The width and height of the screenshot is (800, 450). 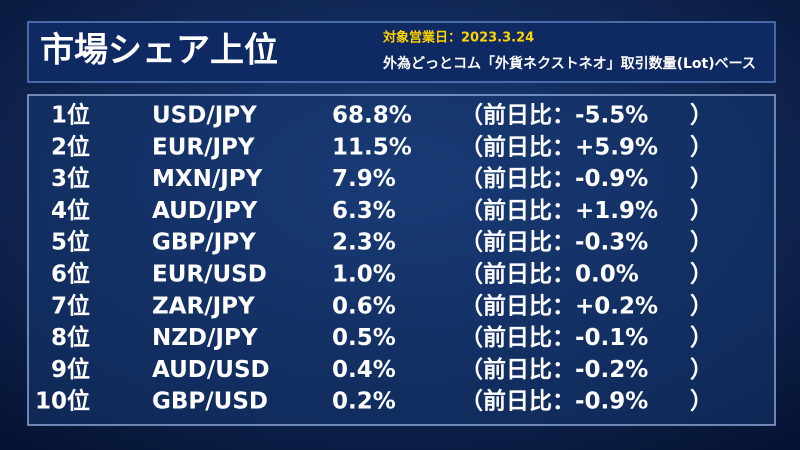 I want to click on share: 0.6%, so click(x=364, y=306).